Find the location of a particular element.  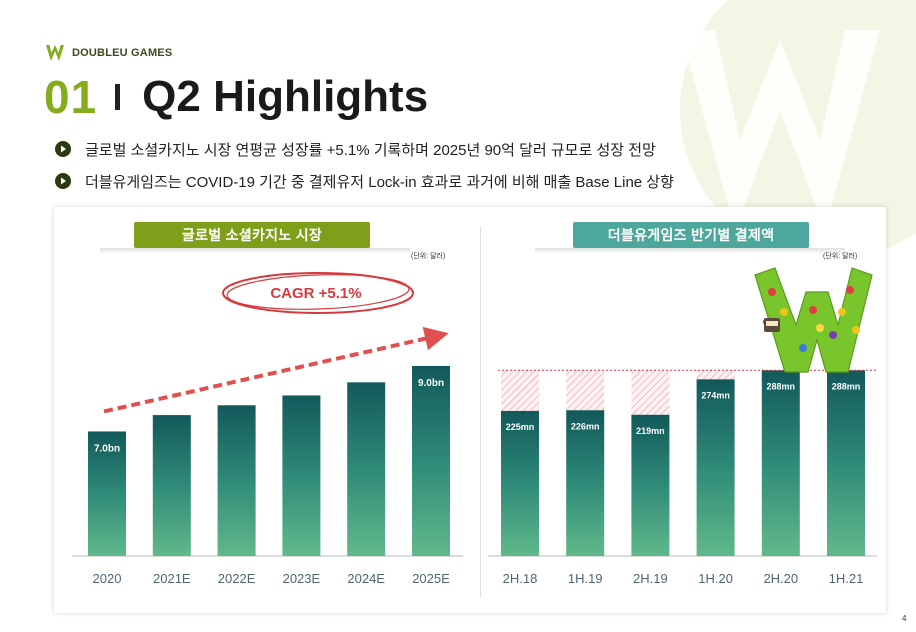

right-chart-title: 더블유게임즈 반기별 결제액 is located at coordinates (691, 235).